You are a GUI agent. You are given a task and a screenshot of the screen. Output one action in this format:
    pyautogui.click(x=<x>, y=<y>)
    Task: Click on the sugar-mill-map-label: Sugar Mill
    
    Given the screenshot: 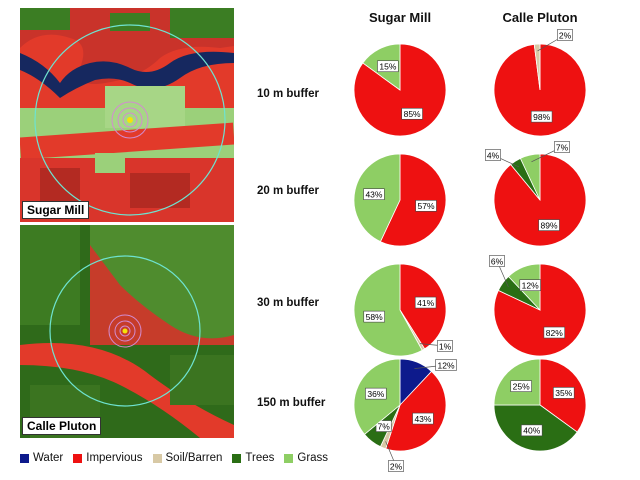 What is the action you would take?
    pyautogui.click(x=56, y=210)
    